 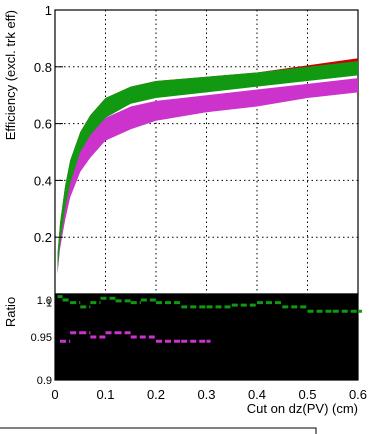 What do you see at coordinates (49, 304) in the screenshot?
I see `ratio-y-tick-label: 1` at bounding box center [49, 304].